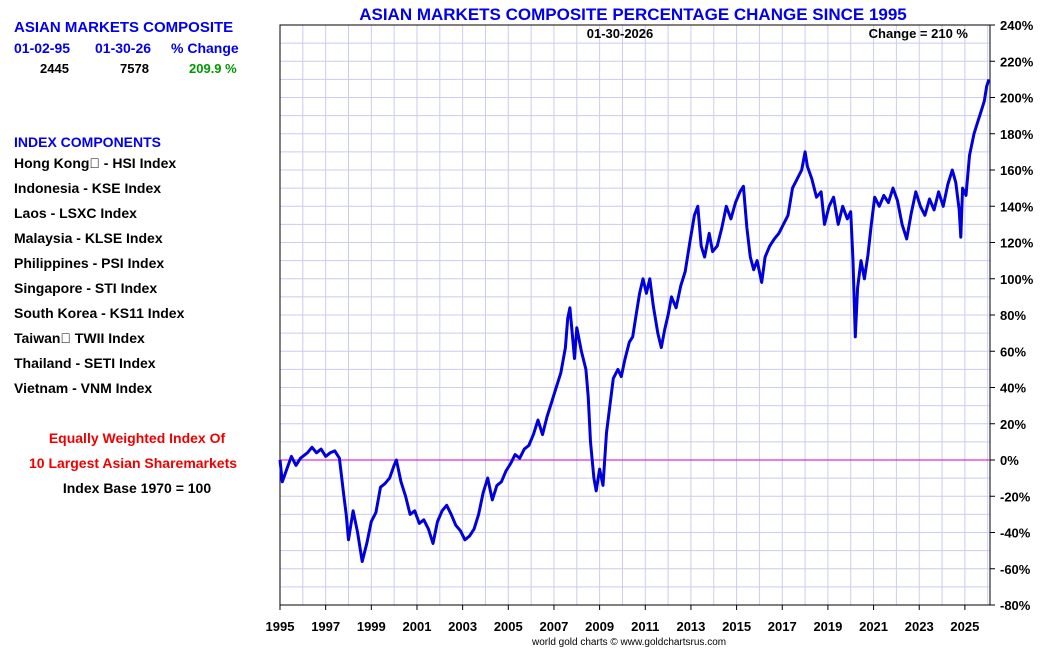 This screenshot has height=650, width=1050. What do you see at coordinates (1017, 206) in the screenshot?
I see `y-tick-label: 140%` at bounding box center [1017, 206].